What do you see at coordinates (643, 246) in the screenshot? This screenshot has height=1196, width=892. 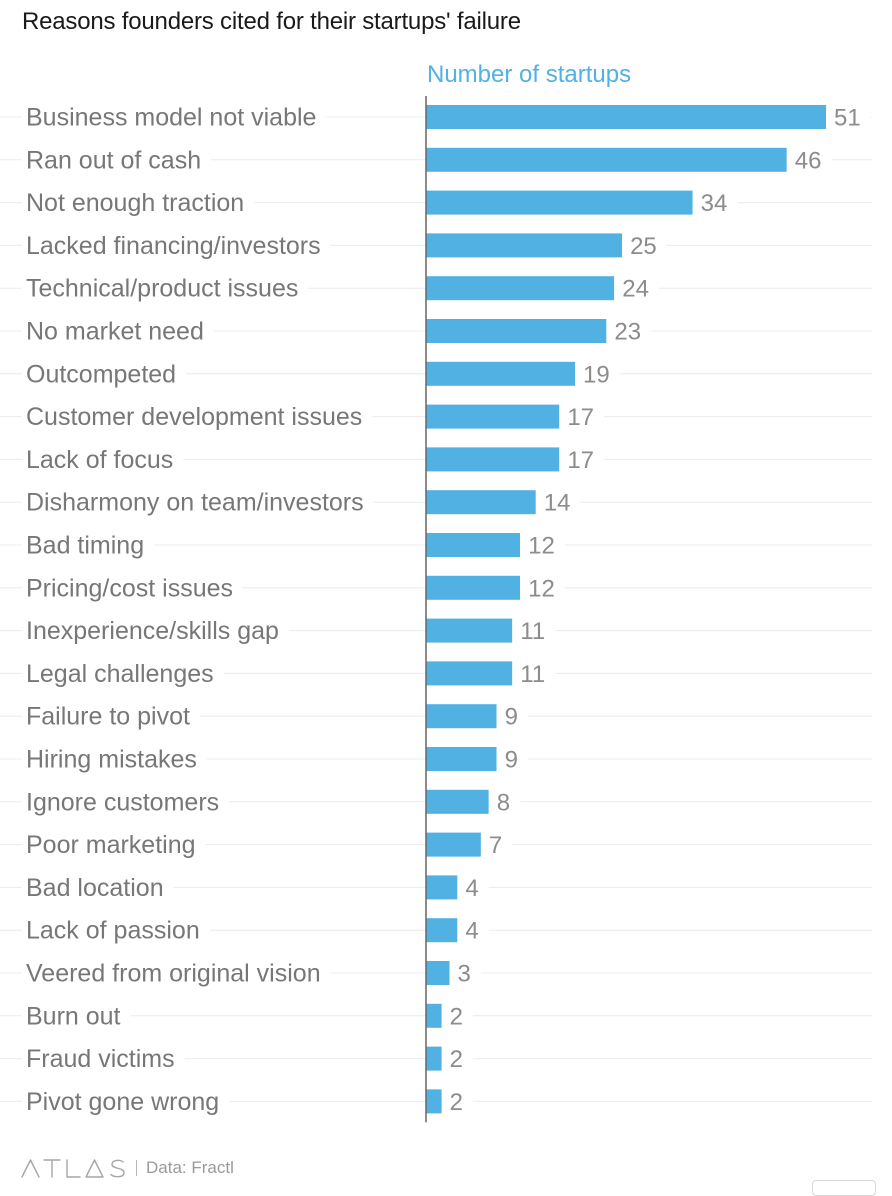 I see `value-label: 25` at bounding box center [643, 246].